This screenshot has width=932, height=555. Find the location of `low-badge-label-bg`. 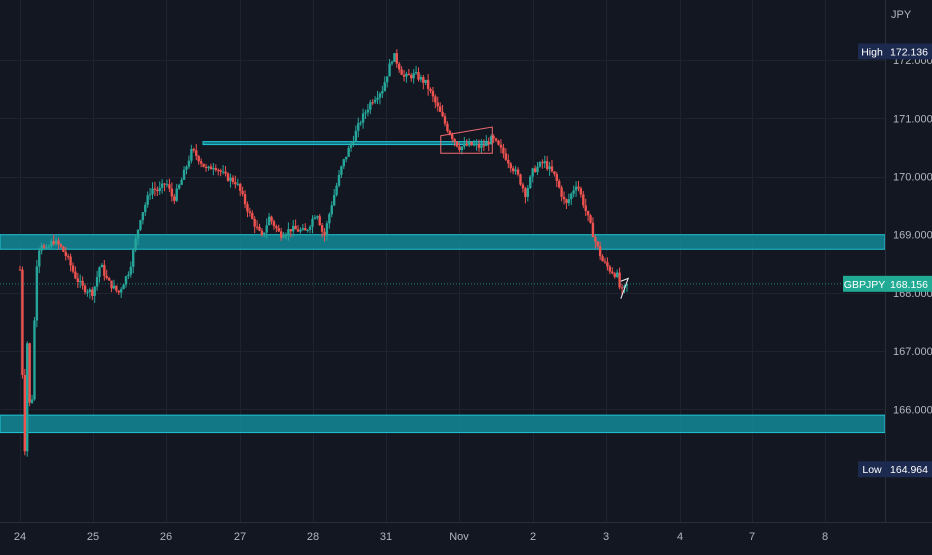

low-badge-label-bg is located at coordinates (872, 469).